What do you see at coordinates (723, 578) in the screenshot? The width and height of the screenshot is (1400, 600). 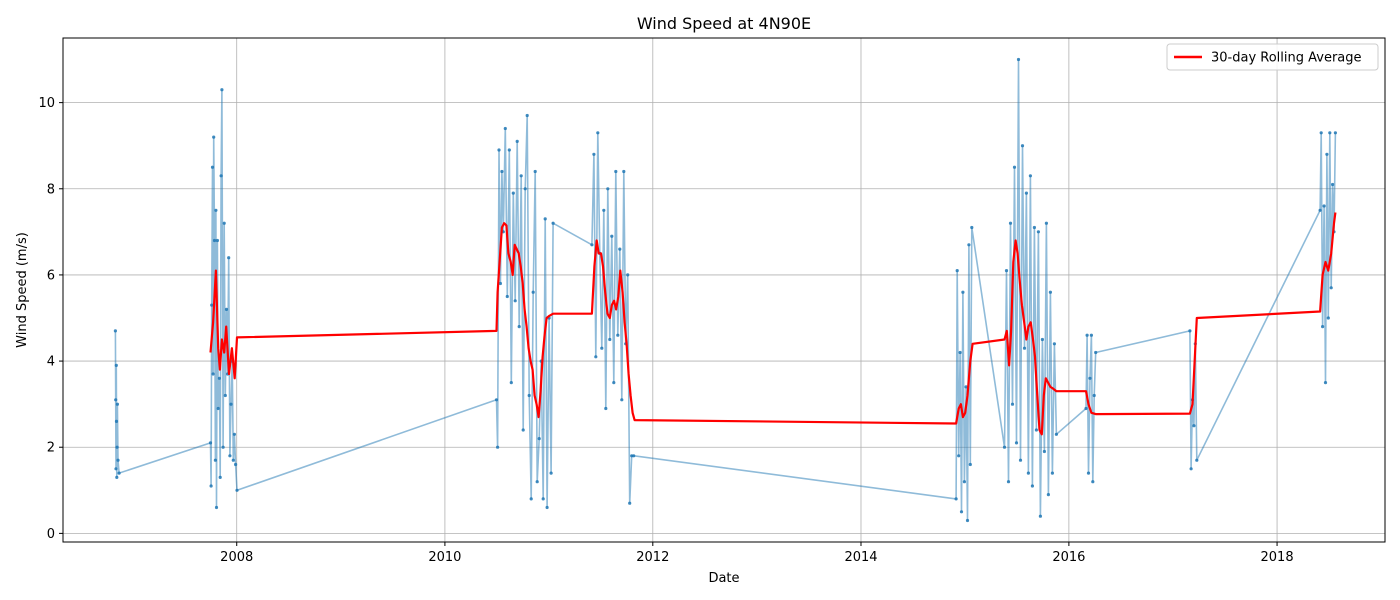 I see `x-axis-label: Date` at bounding box center [723, 578].